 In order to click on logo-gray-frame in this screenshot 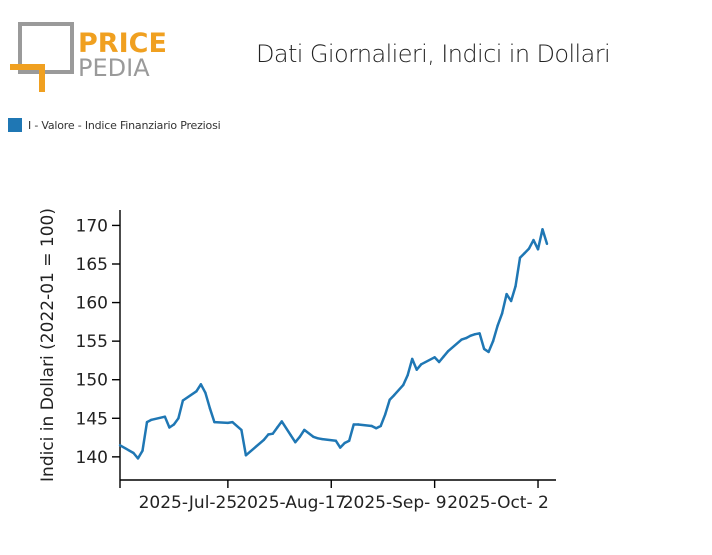, I will do `click(46, 48)`.